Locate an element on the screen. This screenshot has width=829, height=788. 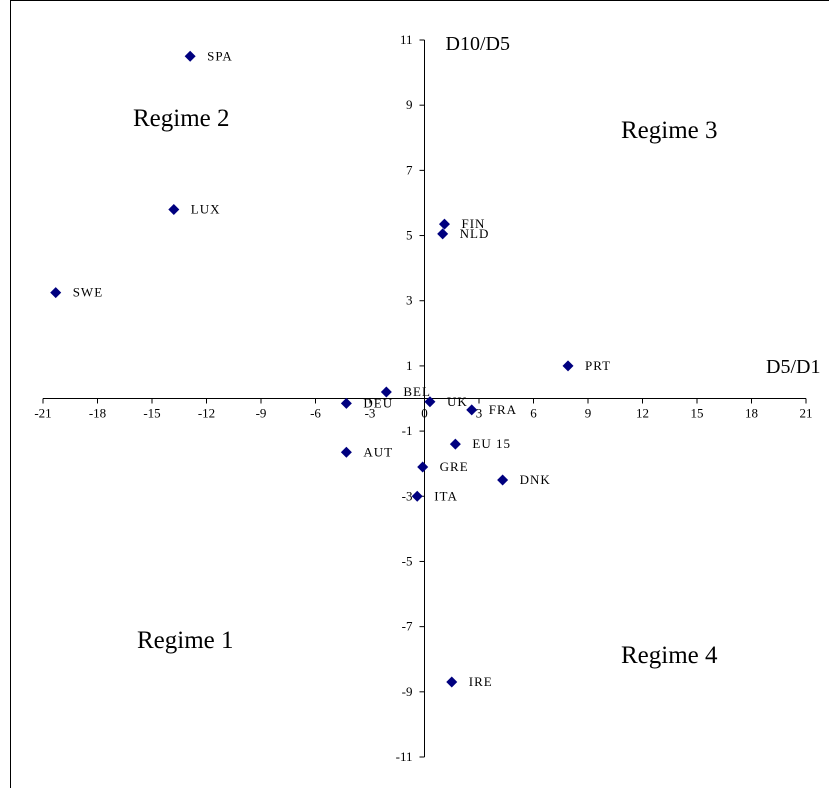
regime-1-label: Regime 1 is located at coordinates (185, 640).